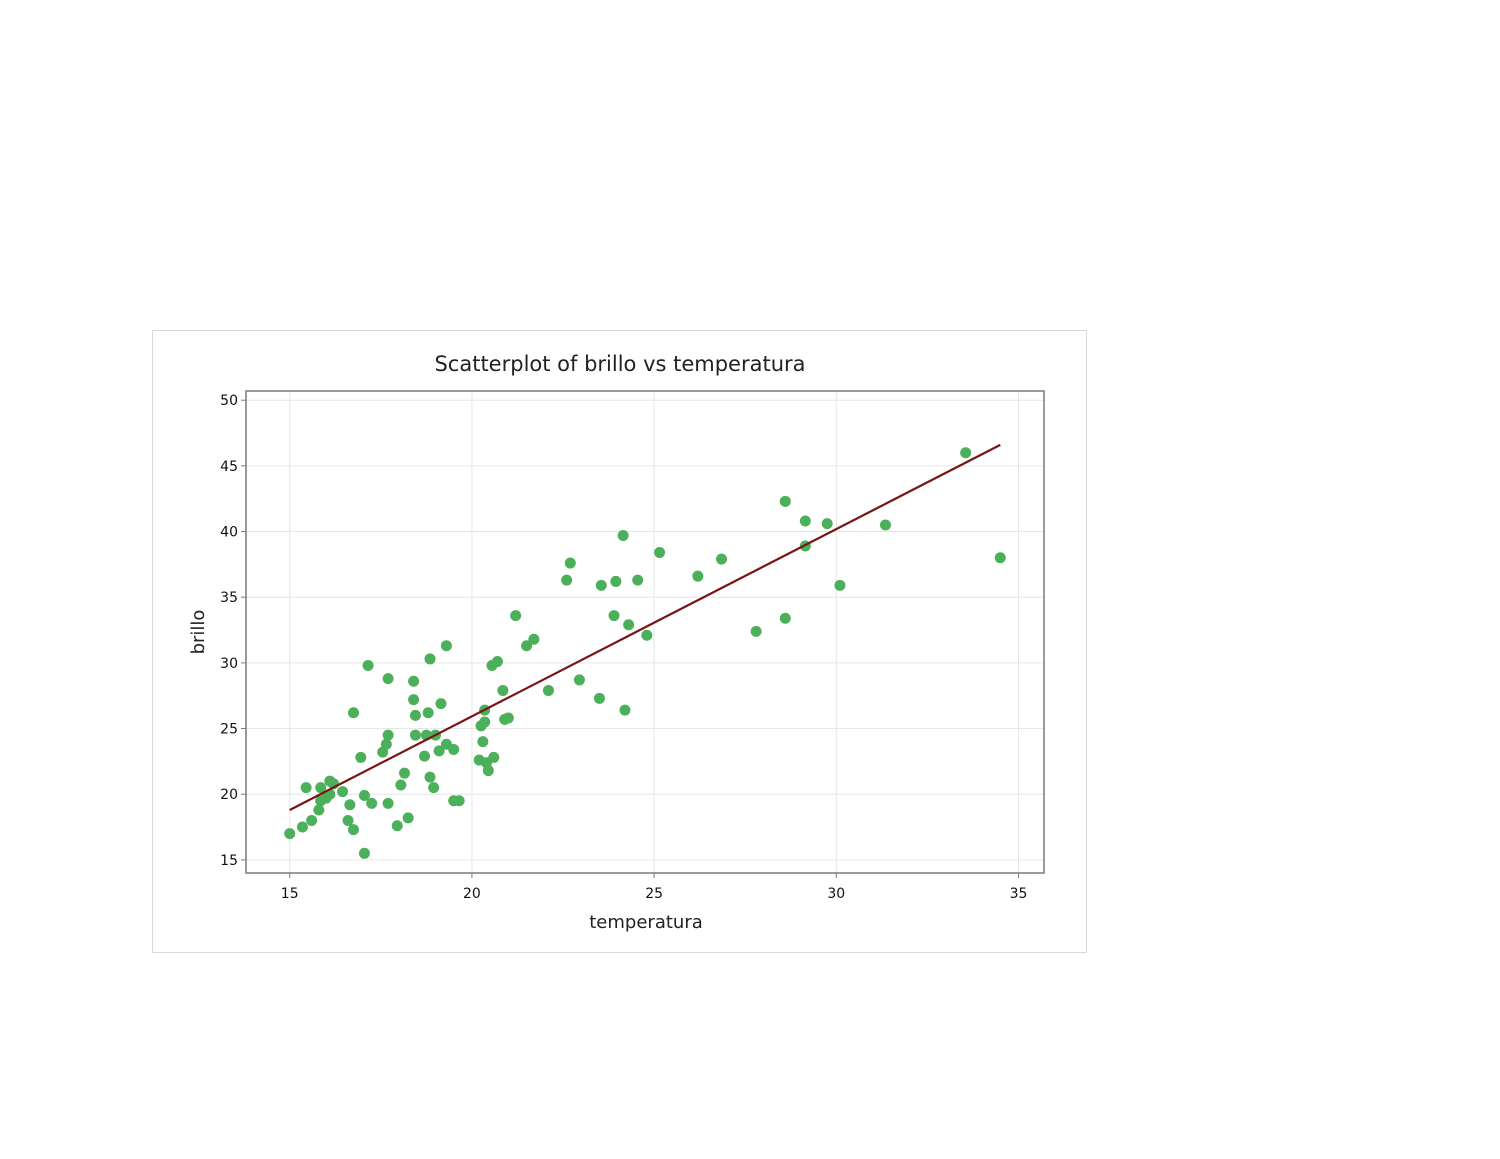  What do you see at coordinates (1019, 894) in the screenshot?
I see `x-tick-label: 35` at bounding box center [1019, 894].